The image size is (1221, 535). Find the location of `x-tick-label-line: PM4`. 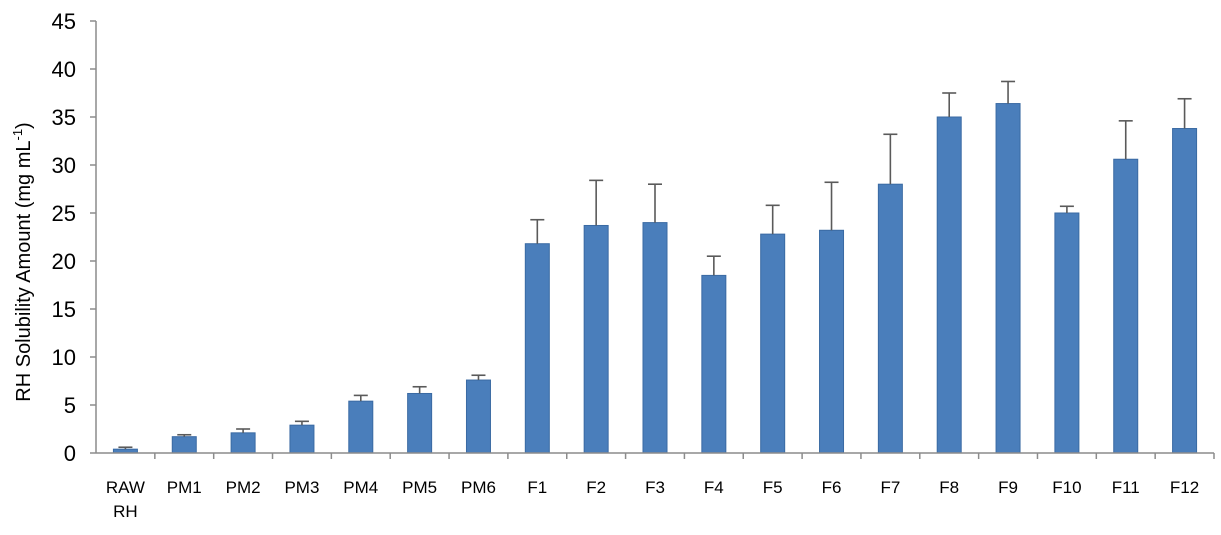

x-tick-label-line: PM4 is located at coordinates (360, 487).